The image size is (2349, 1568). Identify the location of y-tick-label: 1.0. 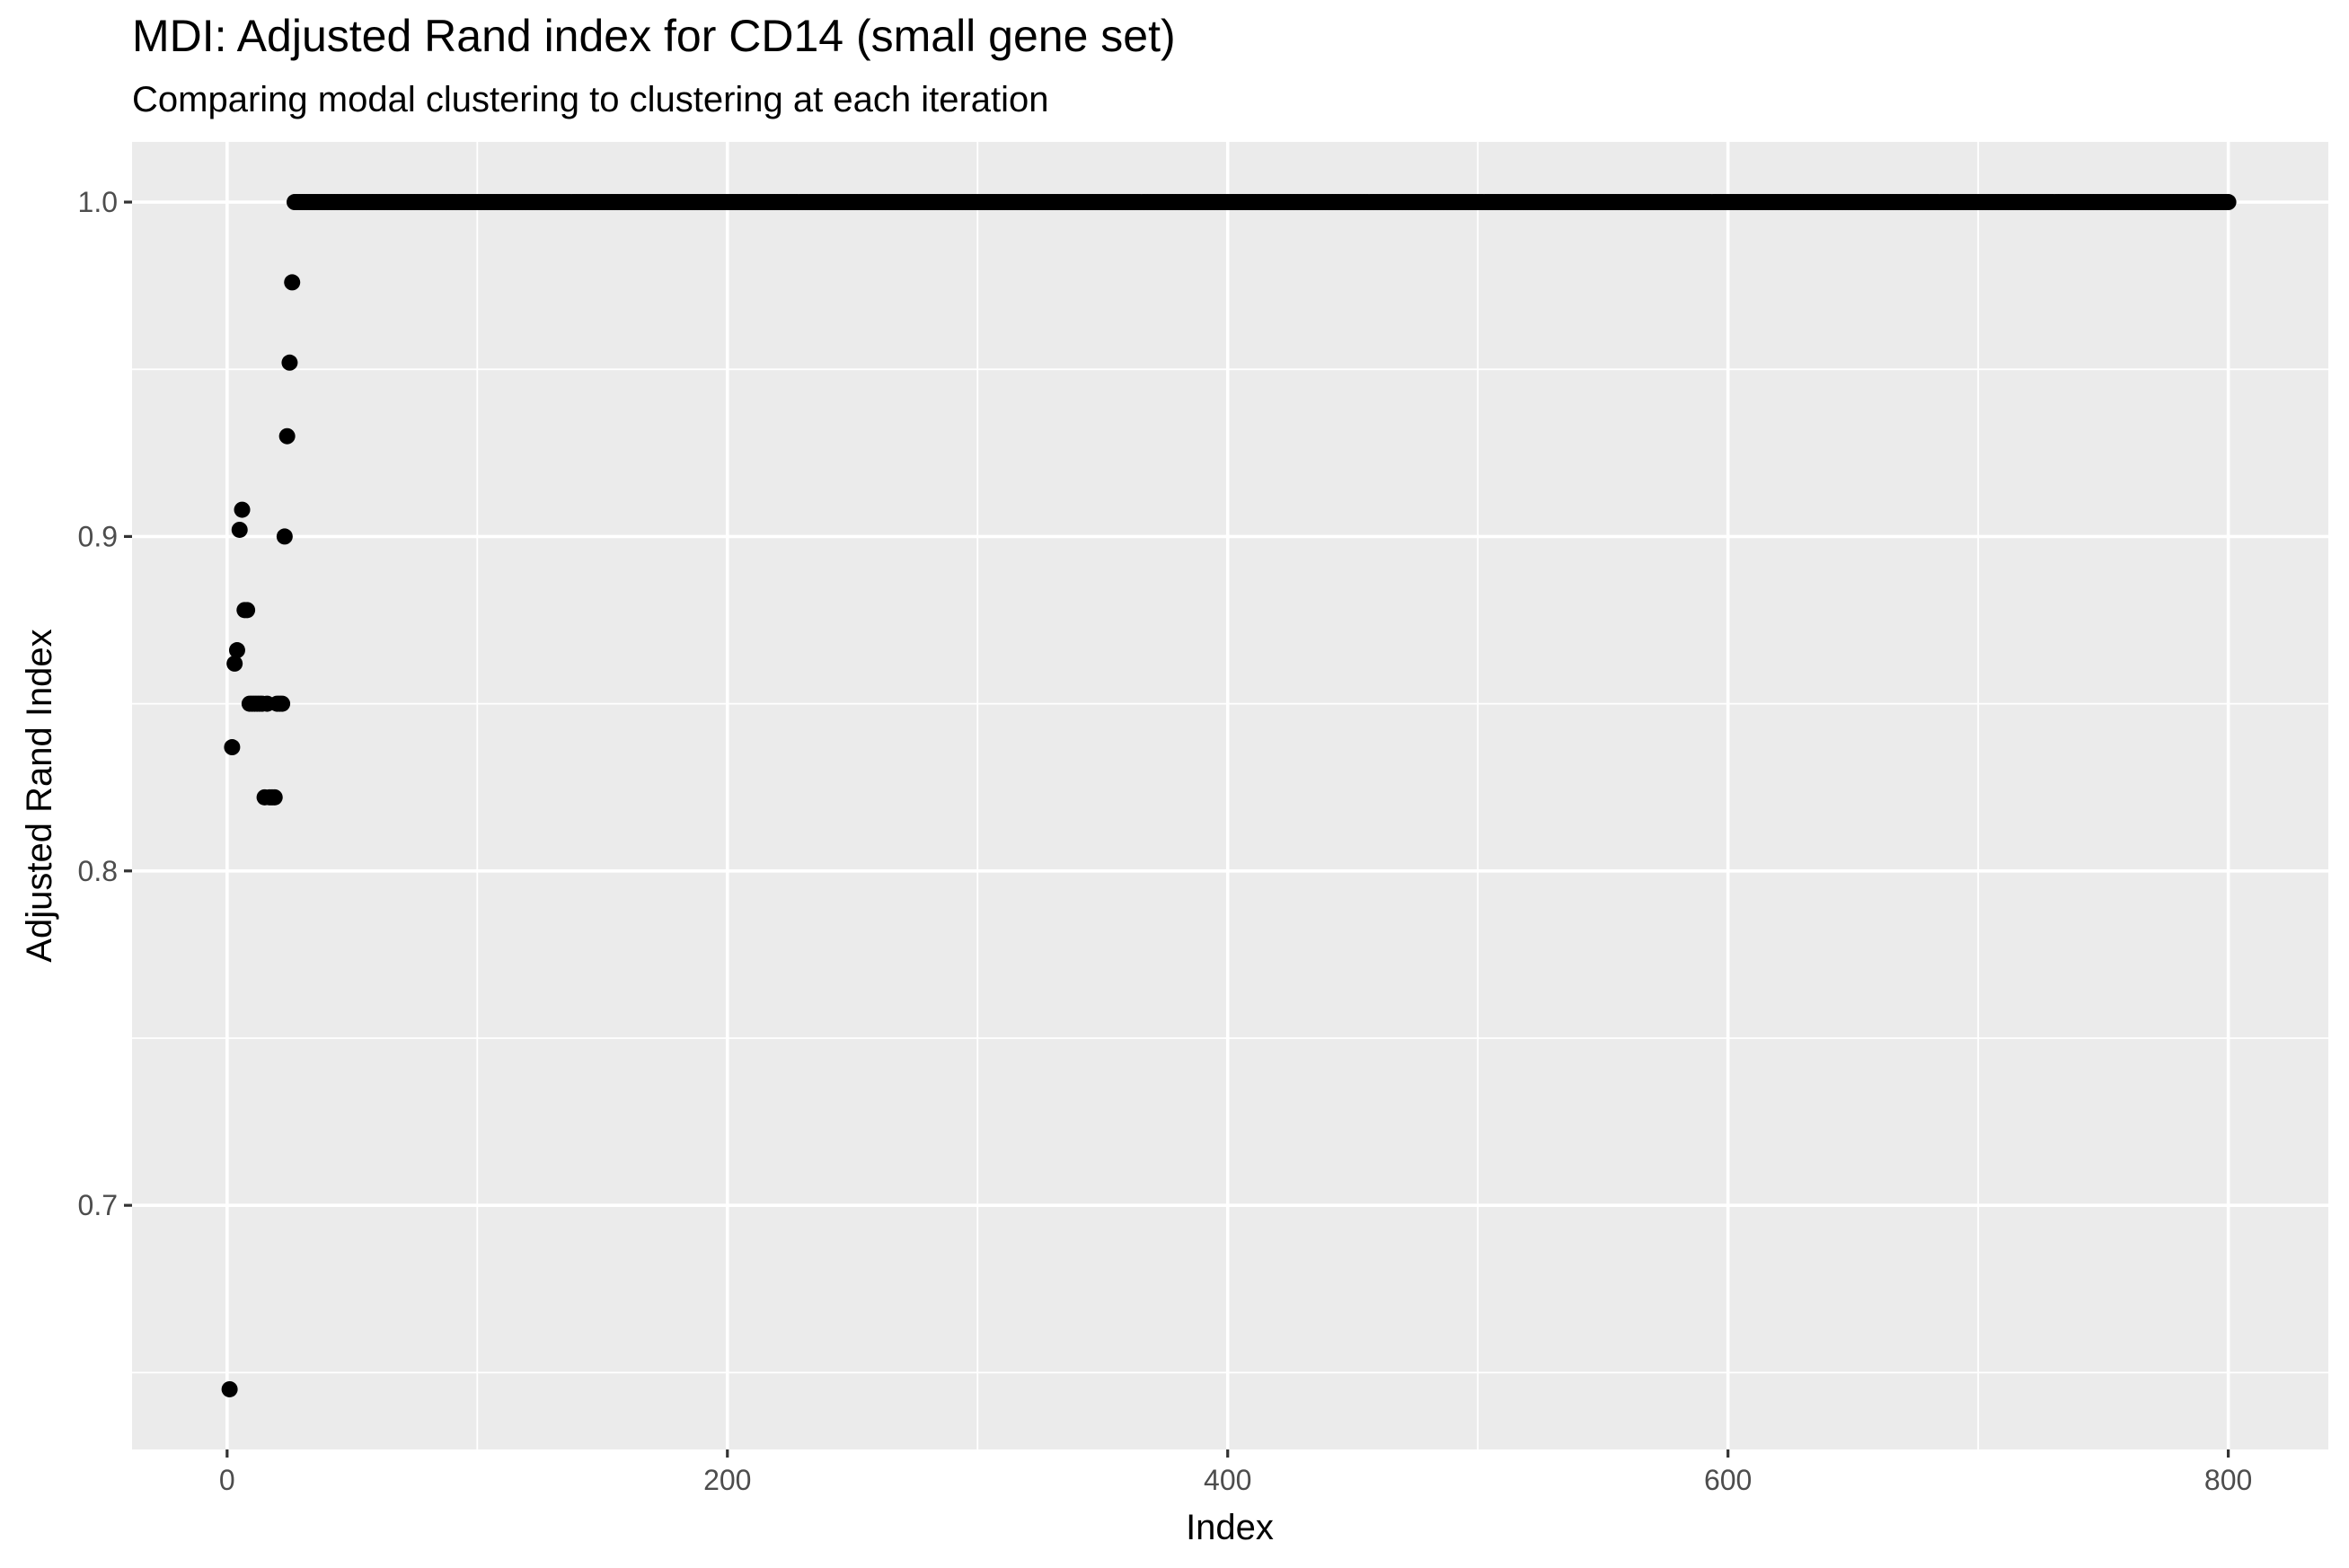
(98, 202).